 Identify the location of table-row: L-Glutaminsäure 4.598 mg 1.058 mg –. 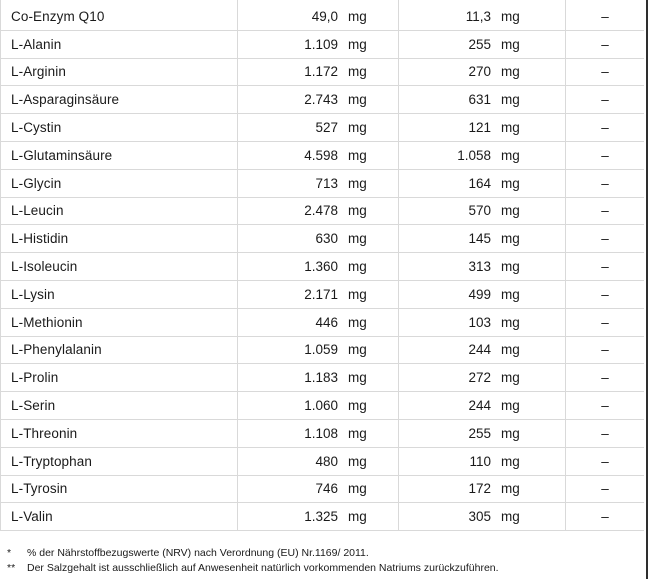
(322, 154).